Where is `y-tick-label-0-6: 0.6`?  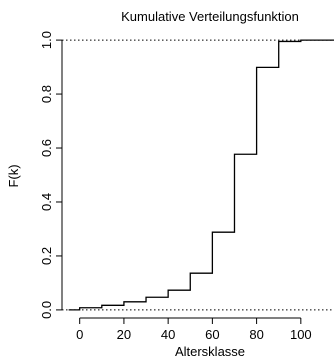 y-tick-label-0-6: 0.6 is located at coordinates (46, 148).